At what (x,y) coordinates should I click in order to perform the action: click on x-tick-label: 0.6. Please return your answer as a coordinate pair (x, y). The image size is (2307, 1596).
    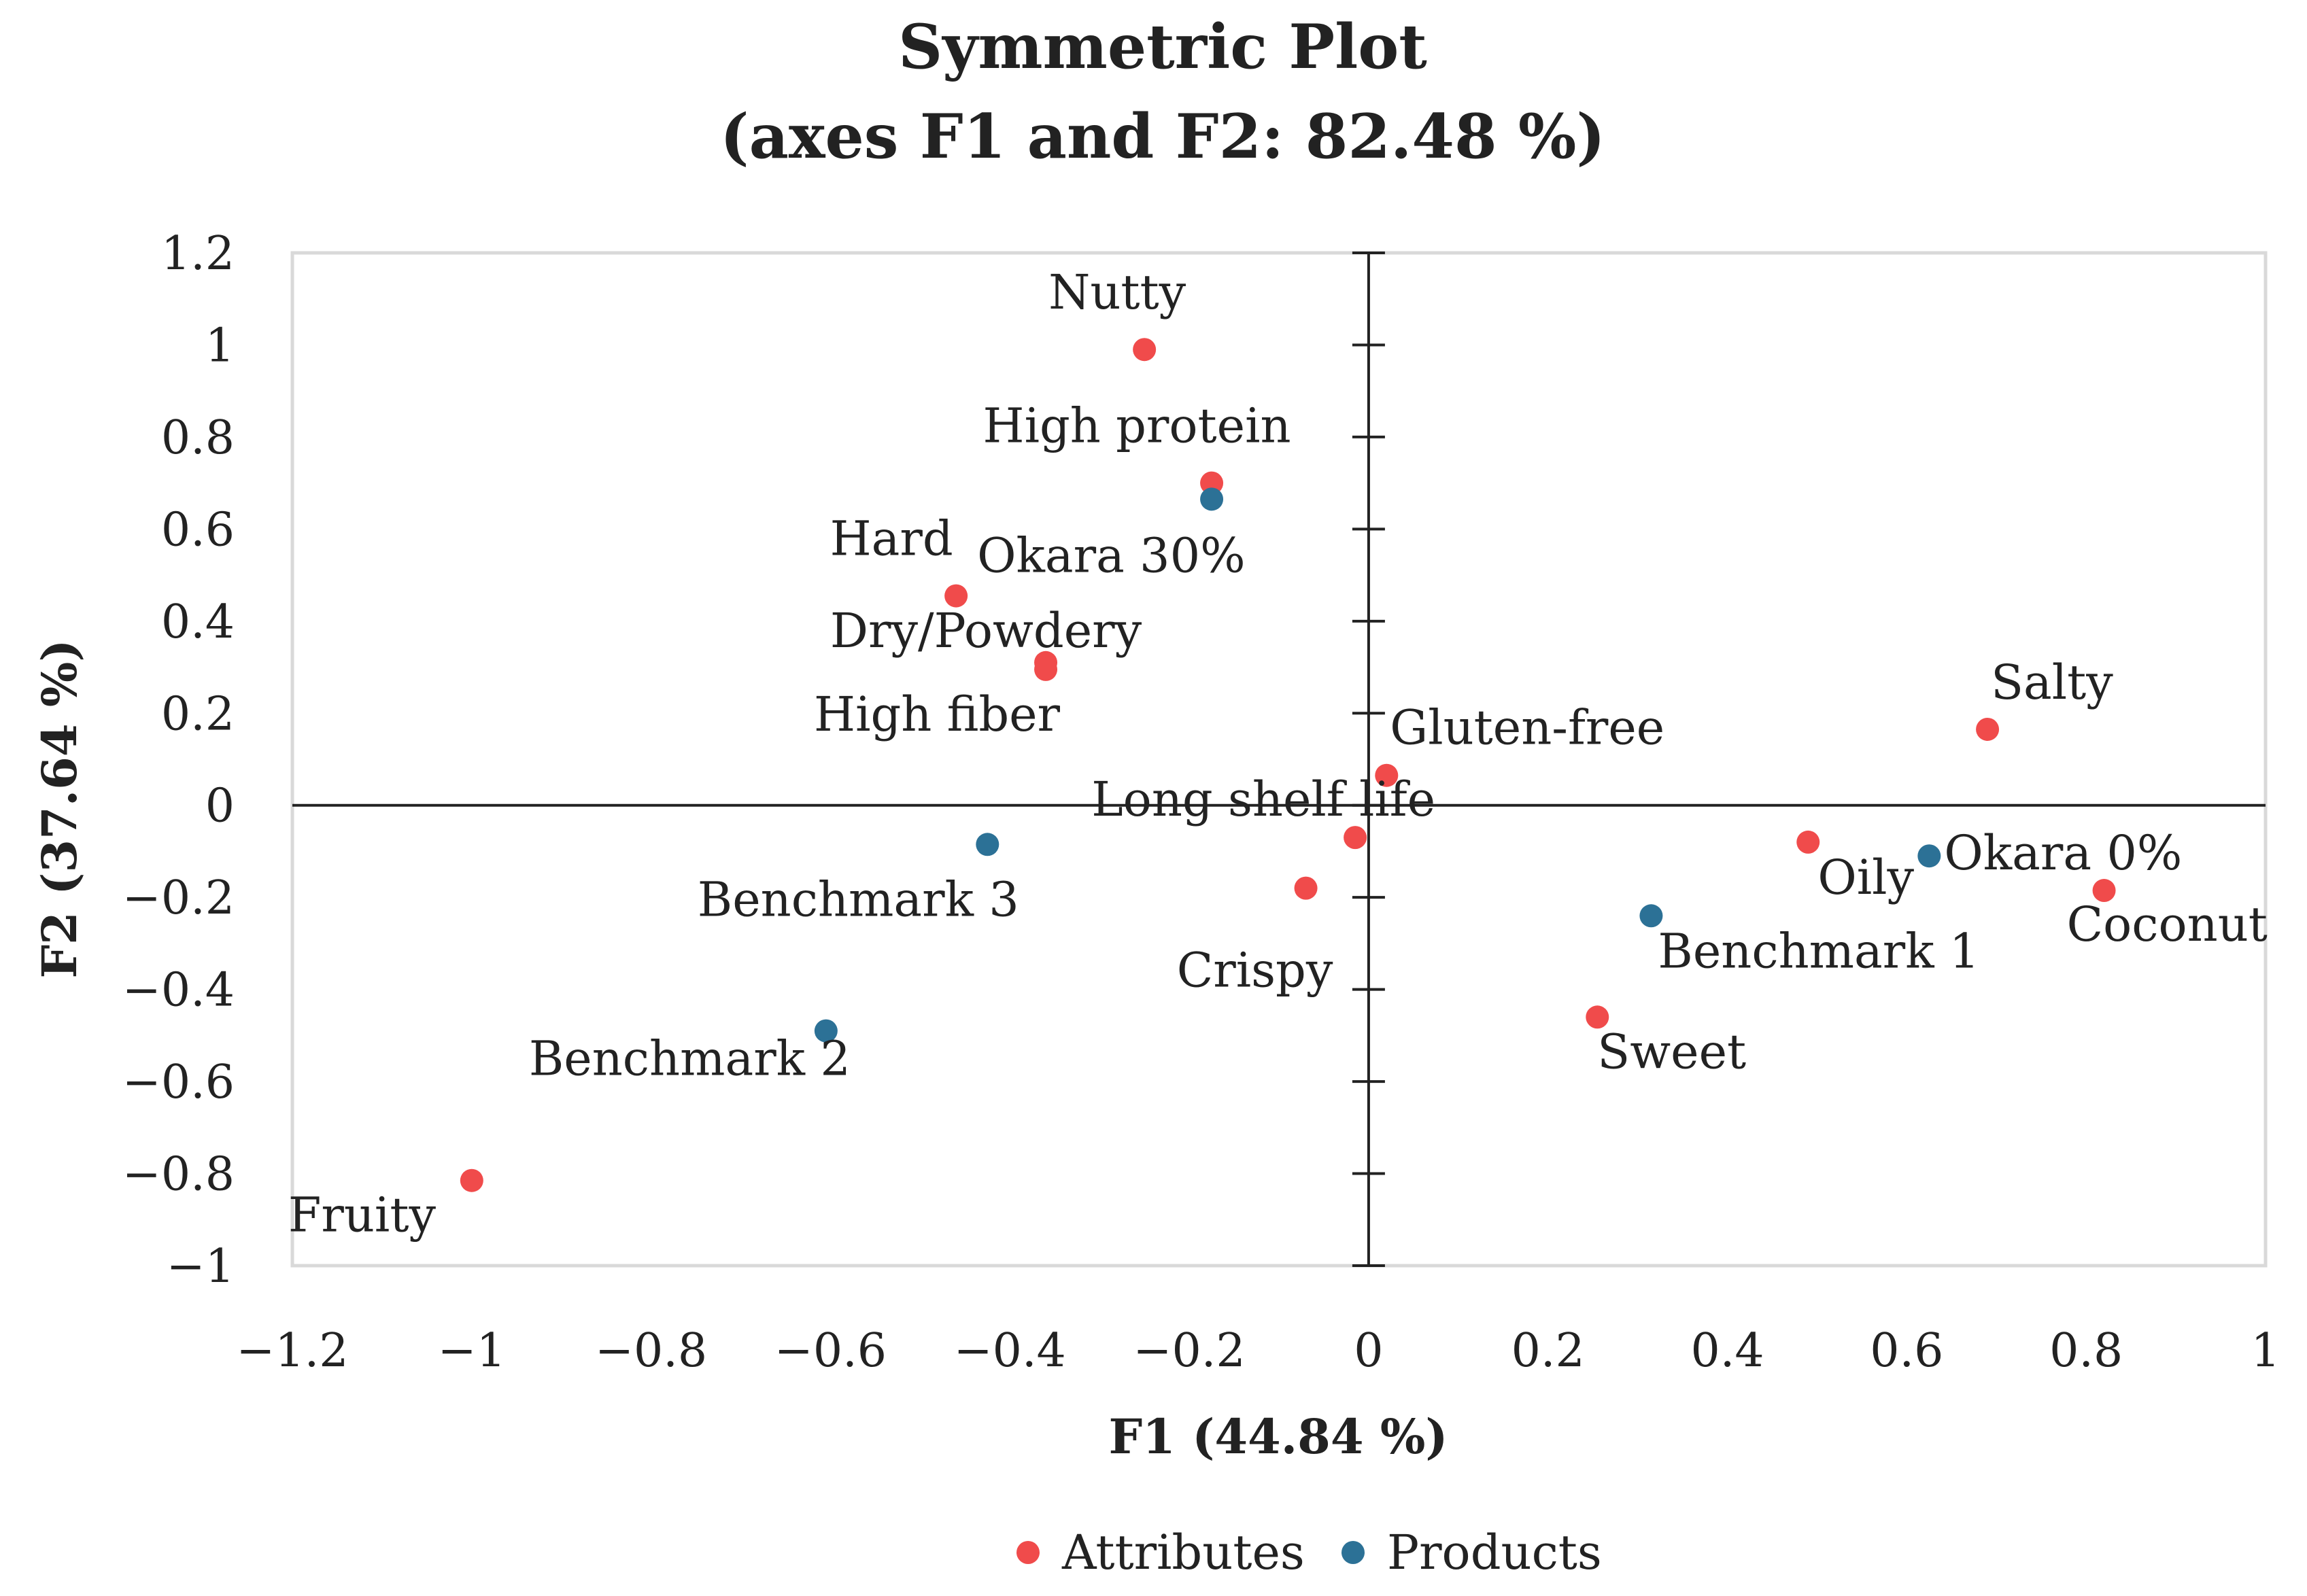
    Looking at the image, I should click on (1906, 1351).